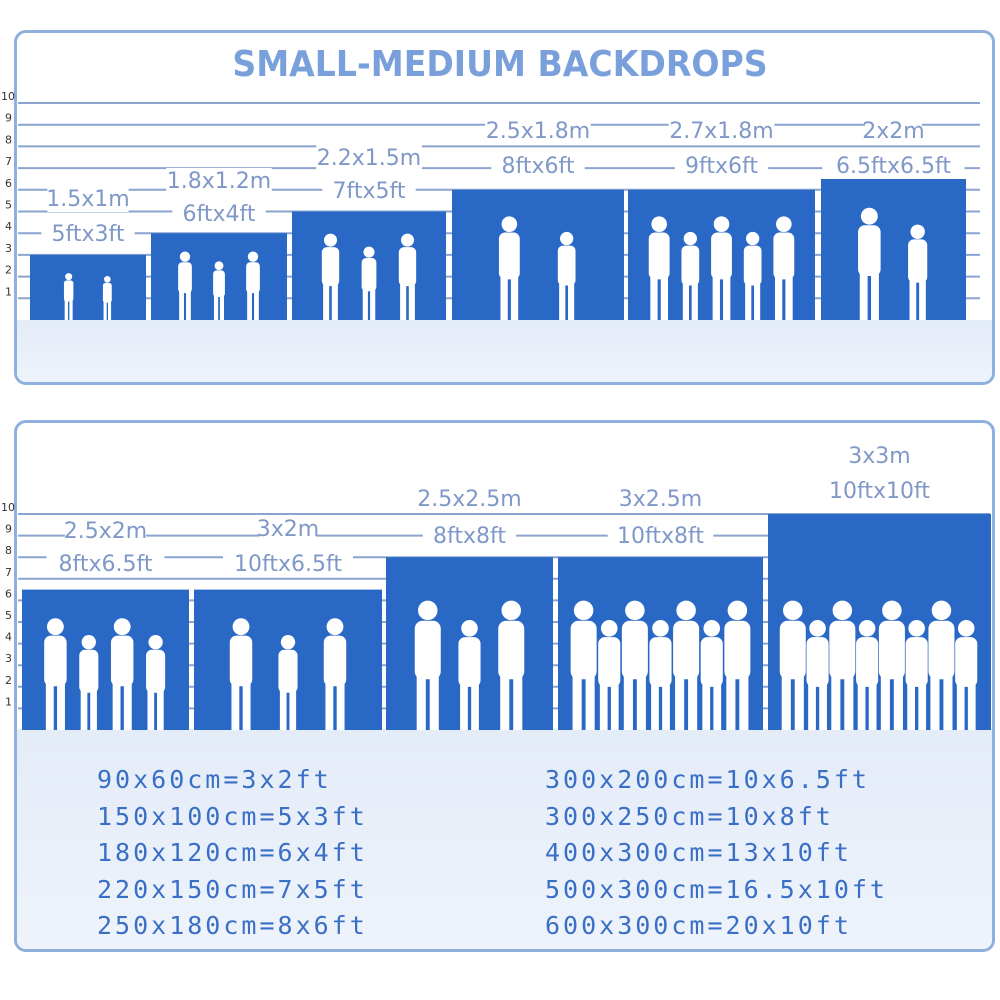  Describe the element at coordinates (504, 351) in the screenshot. I see `floor` at that location.